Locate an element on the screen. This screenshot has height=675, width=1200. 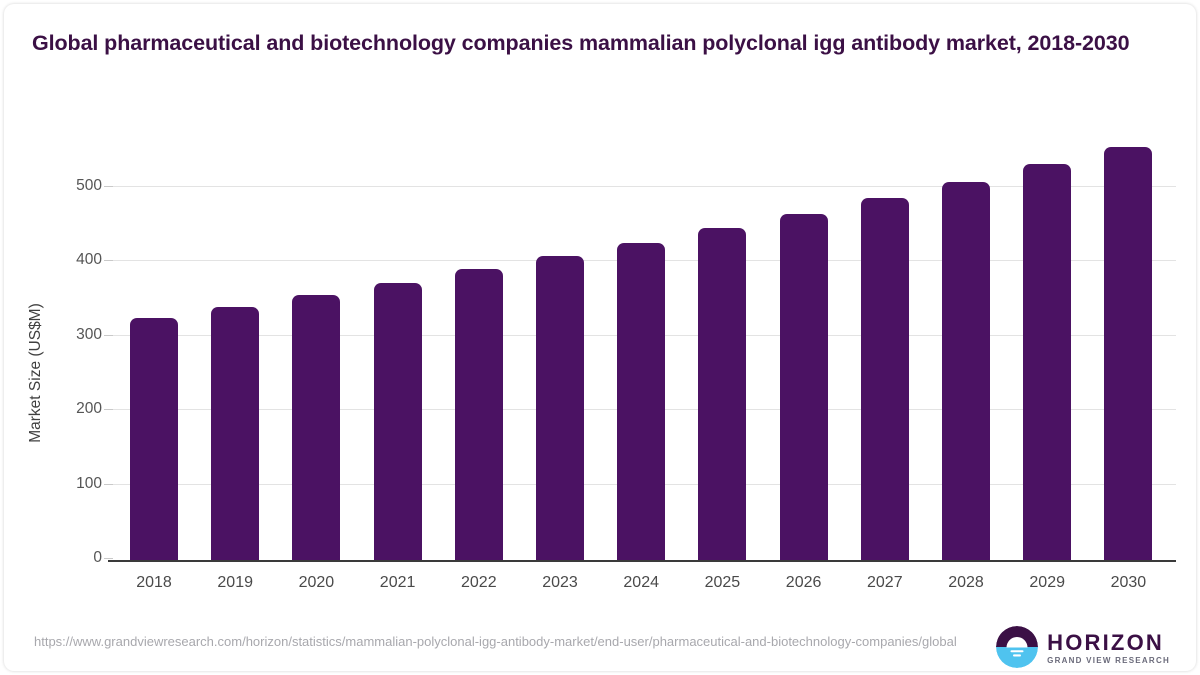
y-tick-label-500: 500 is located at coordinates (89, 185).